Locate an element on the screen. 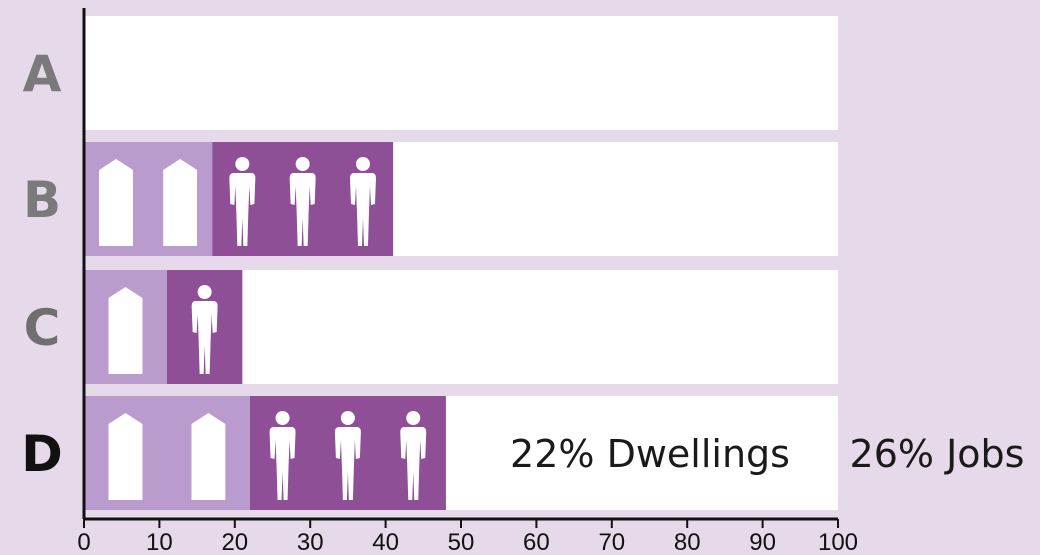  bar-track-a is located at coordinates (461, 73).